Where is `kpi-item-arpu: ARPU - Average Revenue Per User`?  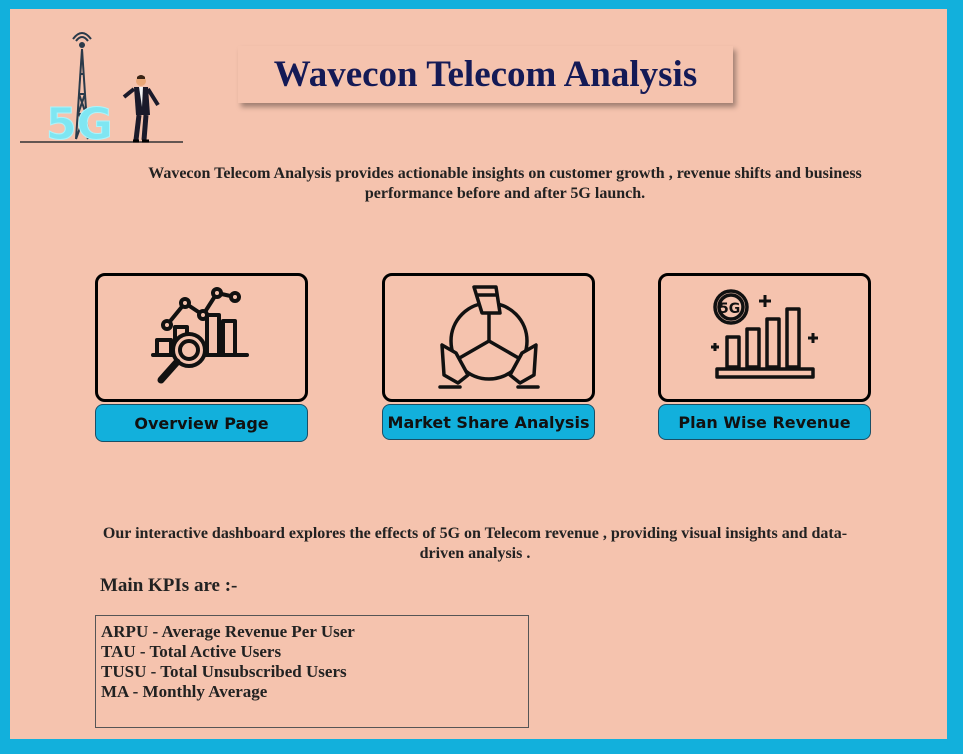
kpi-item-arpu: ARPU - Average Revenue Per User is located at coordinates (228, 631).